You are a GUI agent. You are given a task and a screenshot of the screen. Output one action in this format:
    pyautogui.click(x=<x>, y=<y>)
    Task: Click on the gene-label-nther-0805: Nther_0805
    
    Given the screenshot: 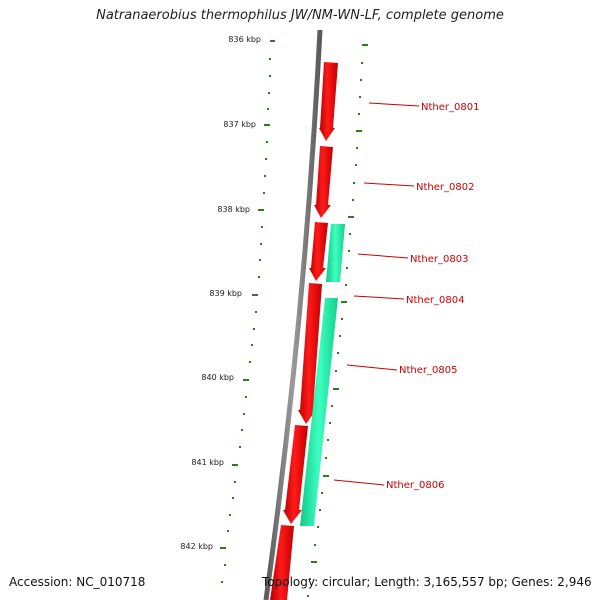 What is the action you would take?
    pyautogui.click(x=428, y=370)
    